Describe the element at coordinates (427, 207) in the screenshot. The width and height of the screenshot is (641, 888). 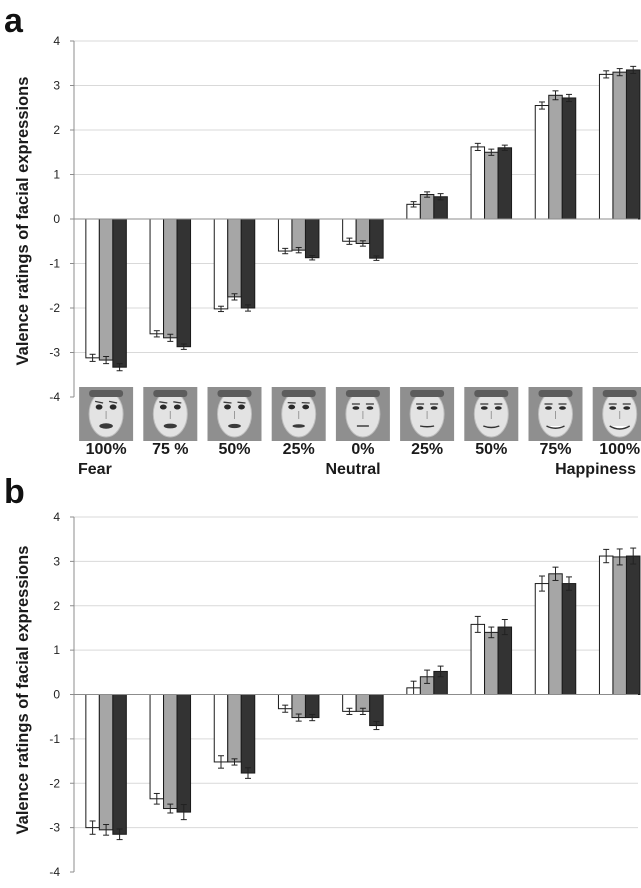
I see `bar-a-6-s2` at that location.